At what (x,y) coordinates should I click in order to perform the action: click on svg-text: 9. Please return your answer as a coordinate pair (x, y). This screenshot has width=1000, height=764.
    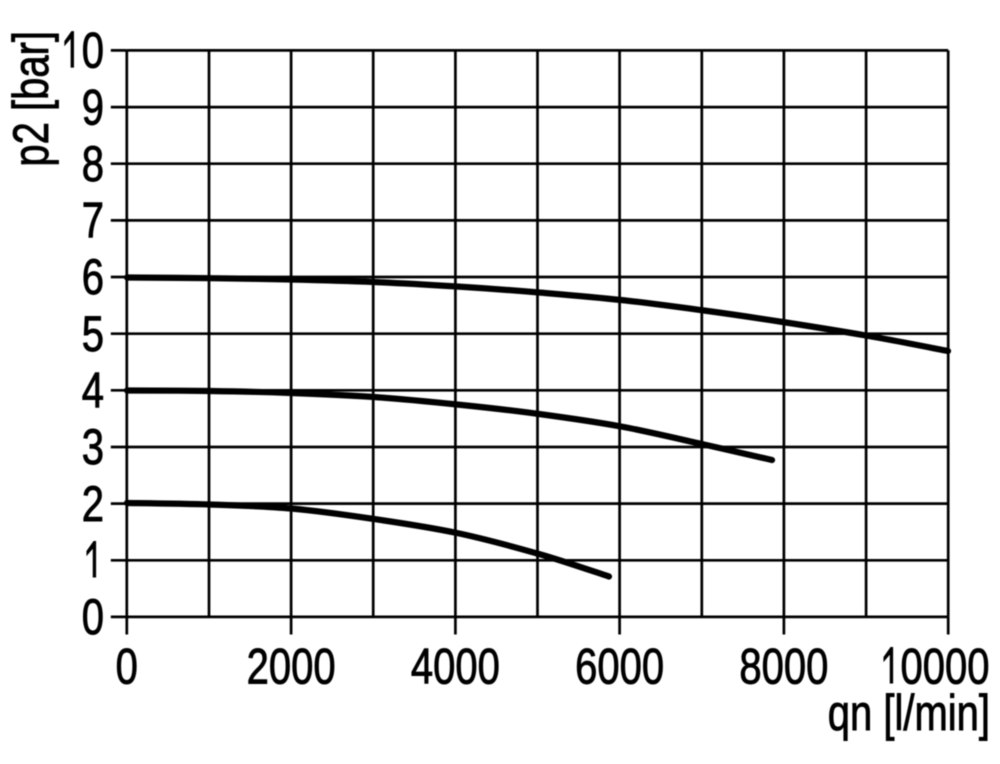
    Looking at the image, I should click on (93, 107).